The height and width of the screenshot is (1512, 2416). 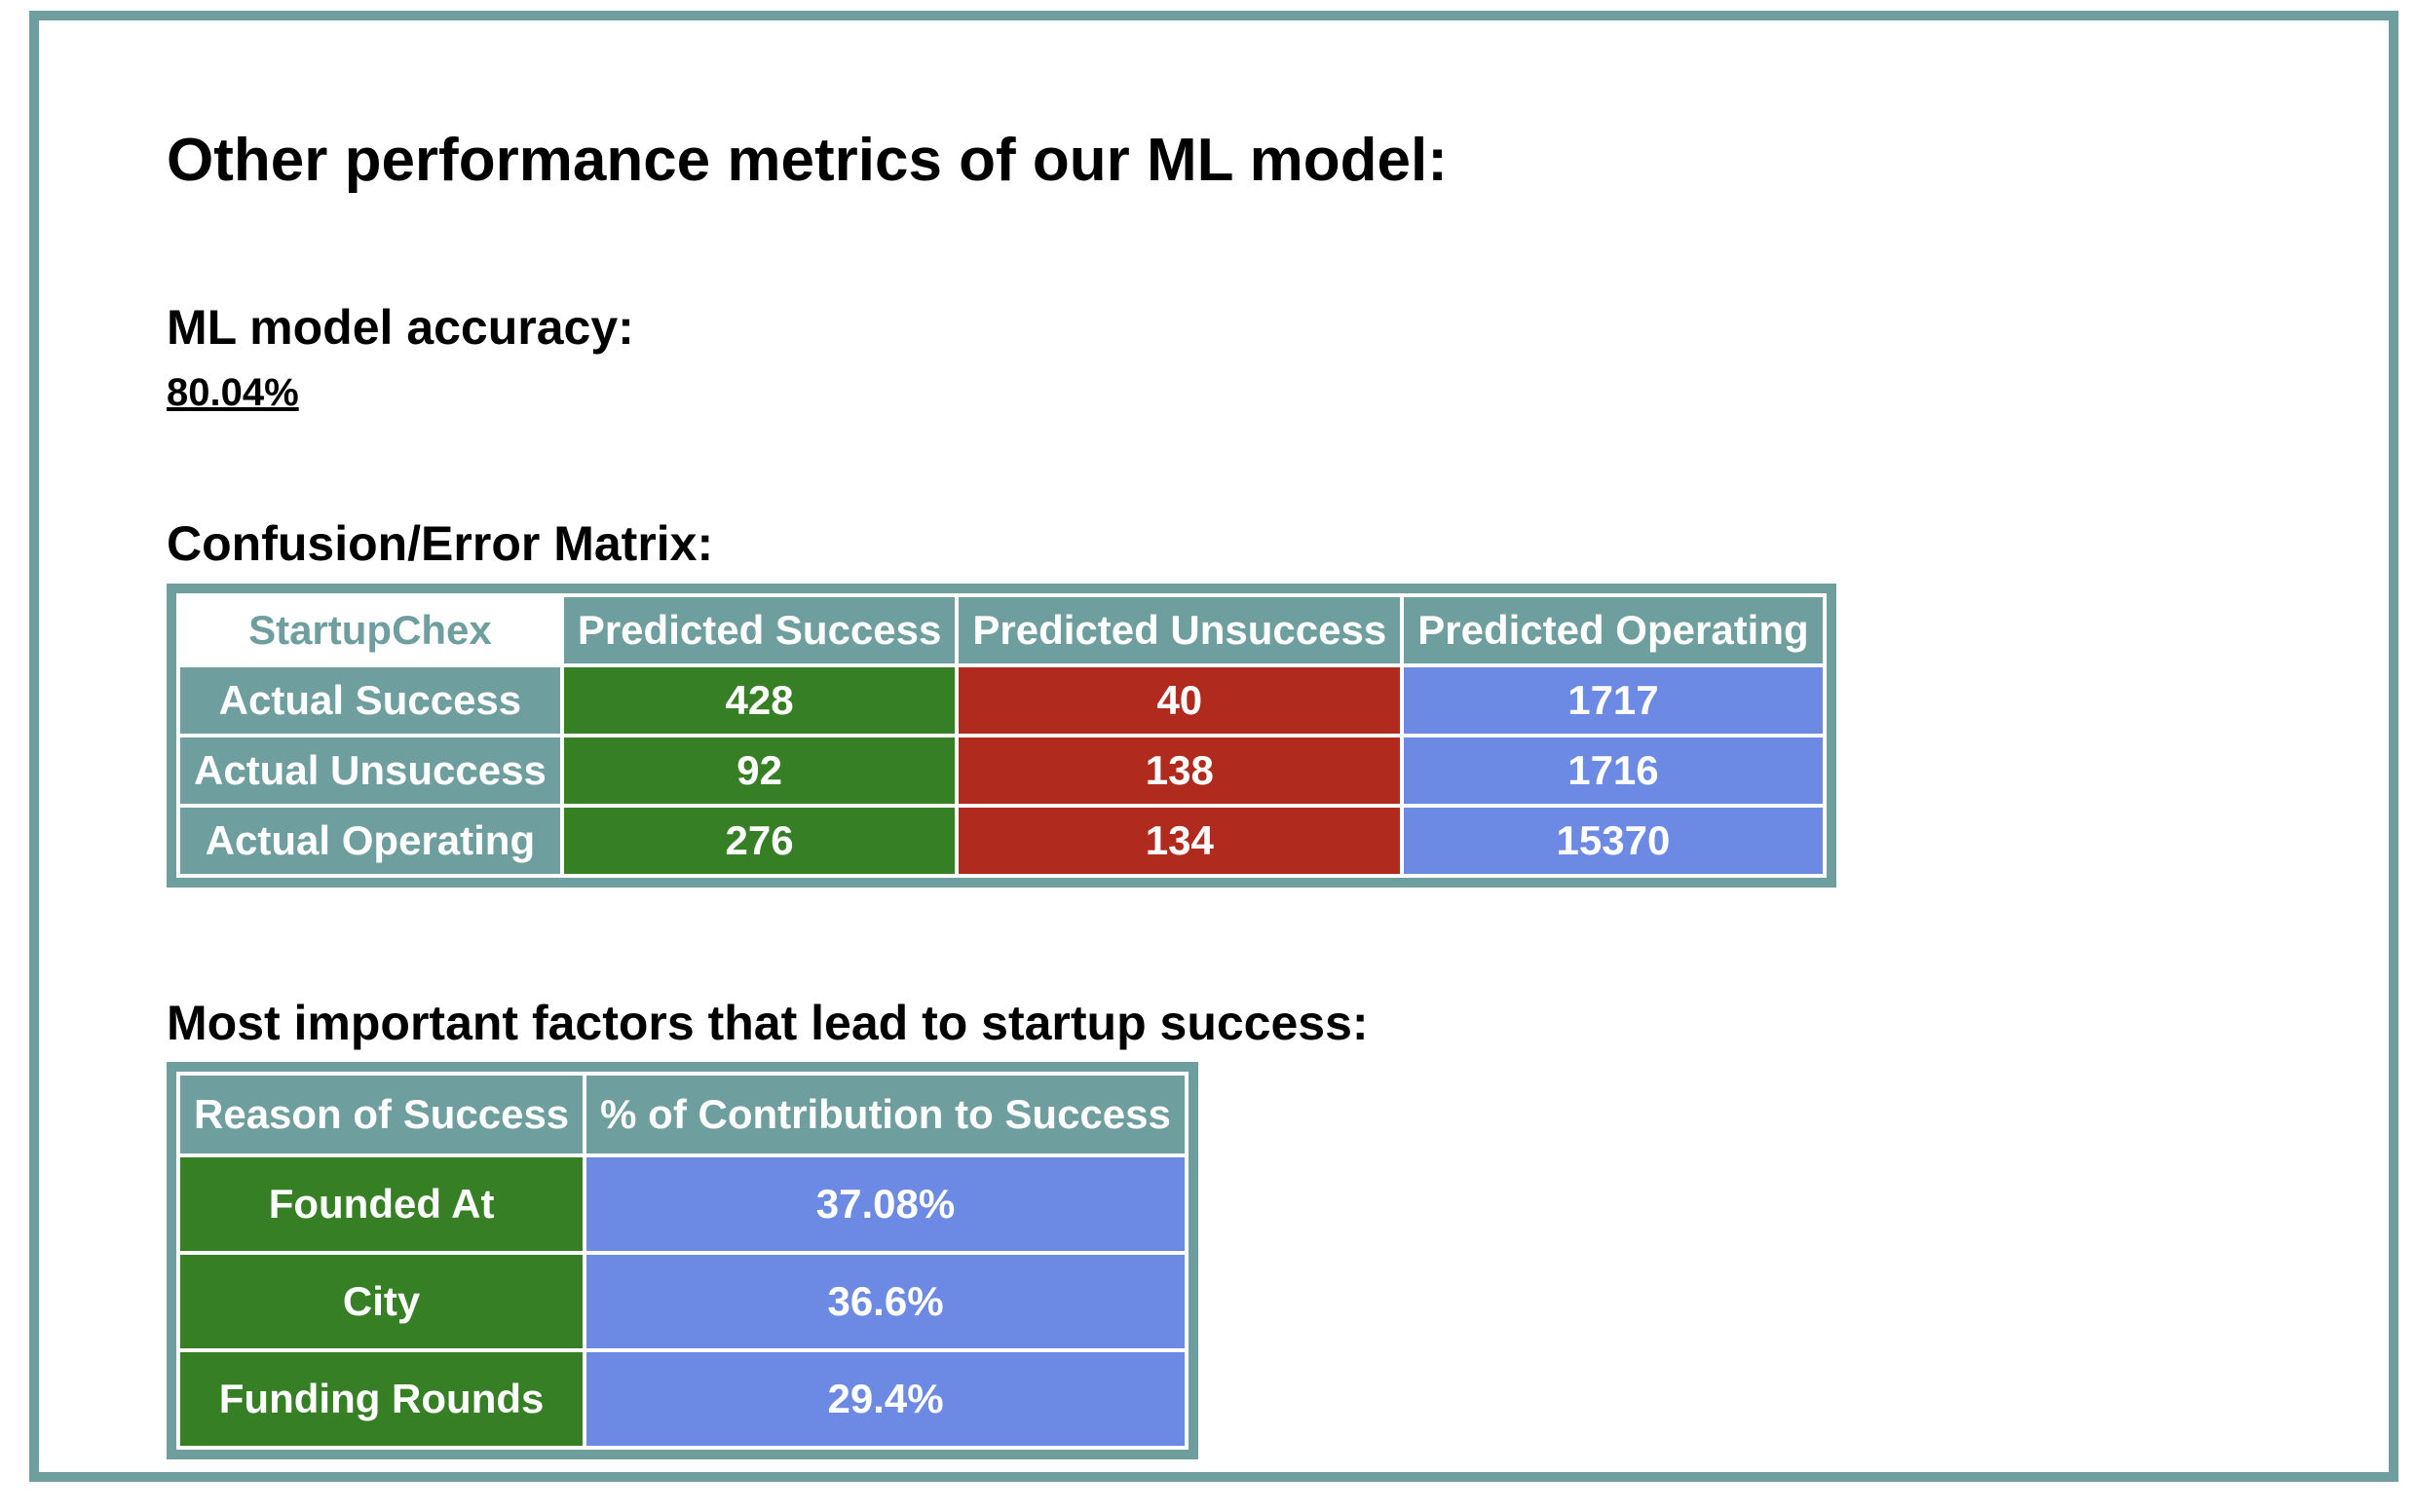 I want to click on confusion-matrix-heading: Confusion/Error Matrix:, so click(x=440, y=543).